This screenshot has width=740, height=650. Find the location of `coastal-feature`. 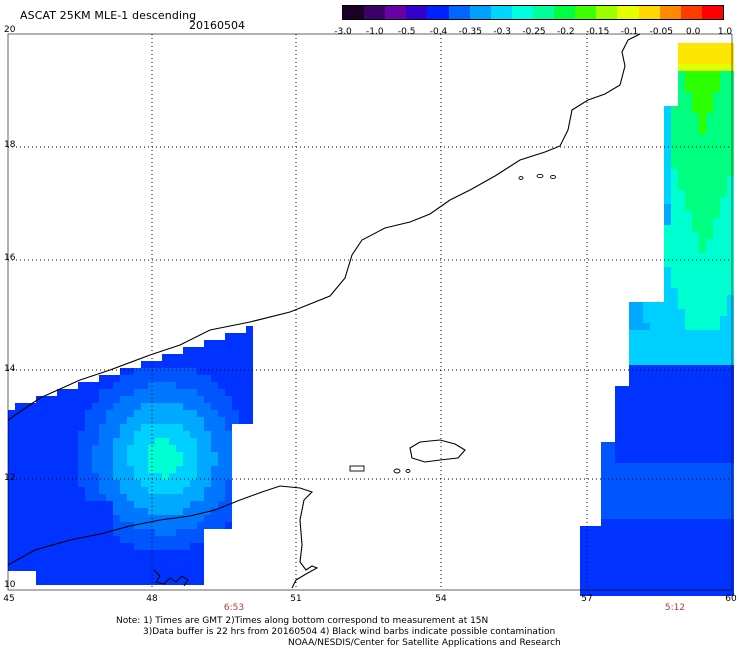

coastal-feature is located at coordinates (171, 578).